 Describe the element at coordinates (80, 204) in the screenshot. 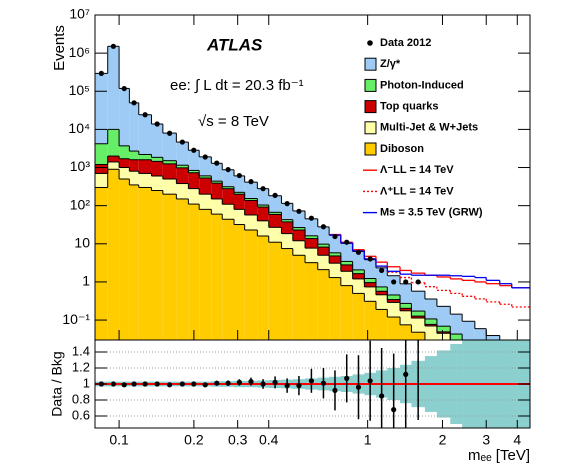

I see `y-tick-label: 10²` at that location.